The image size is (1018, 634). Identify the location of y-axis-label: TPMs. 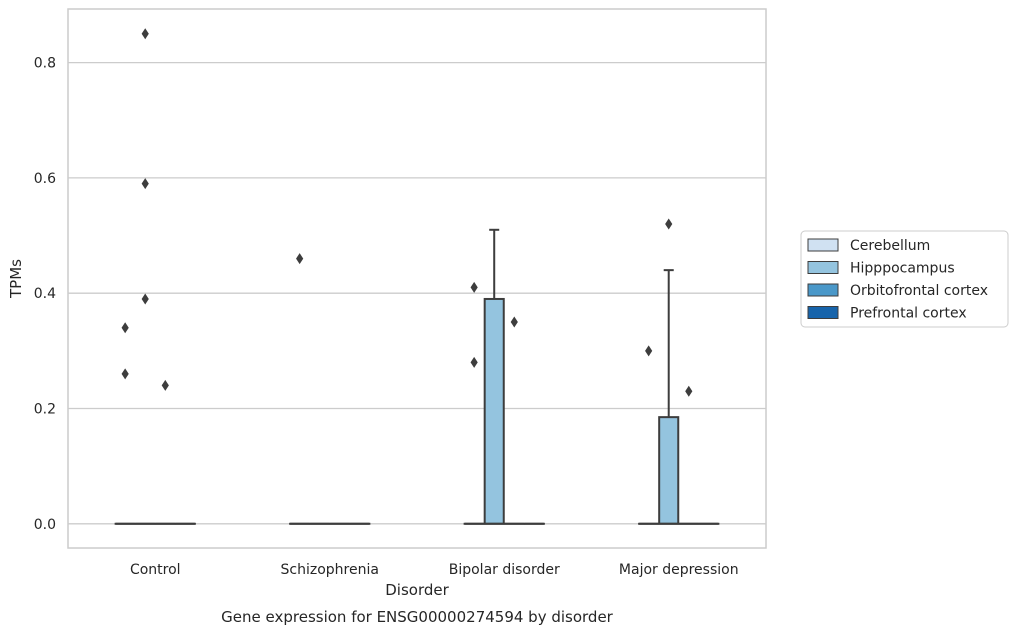
(16, 279).